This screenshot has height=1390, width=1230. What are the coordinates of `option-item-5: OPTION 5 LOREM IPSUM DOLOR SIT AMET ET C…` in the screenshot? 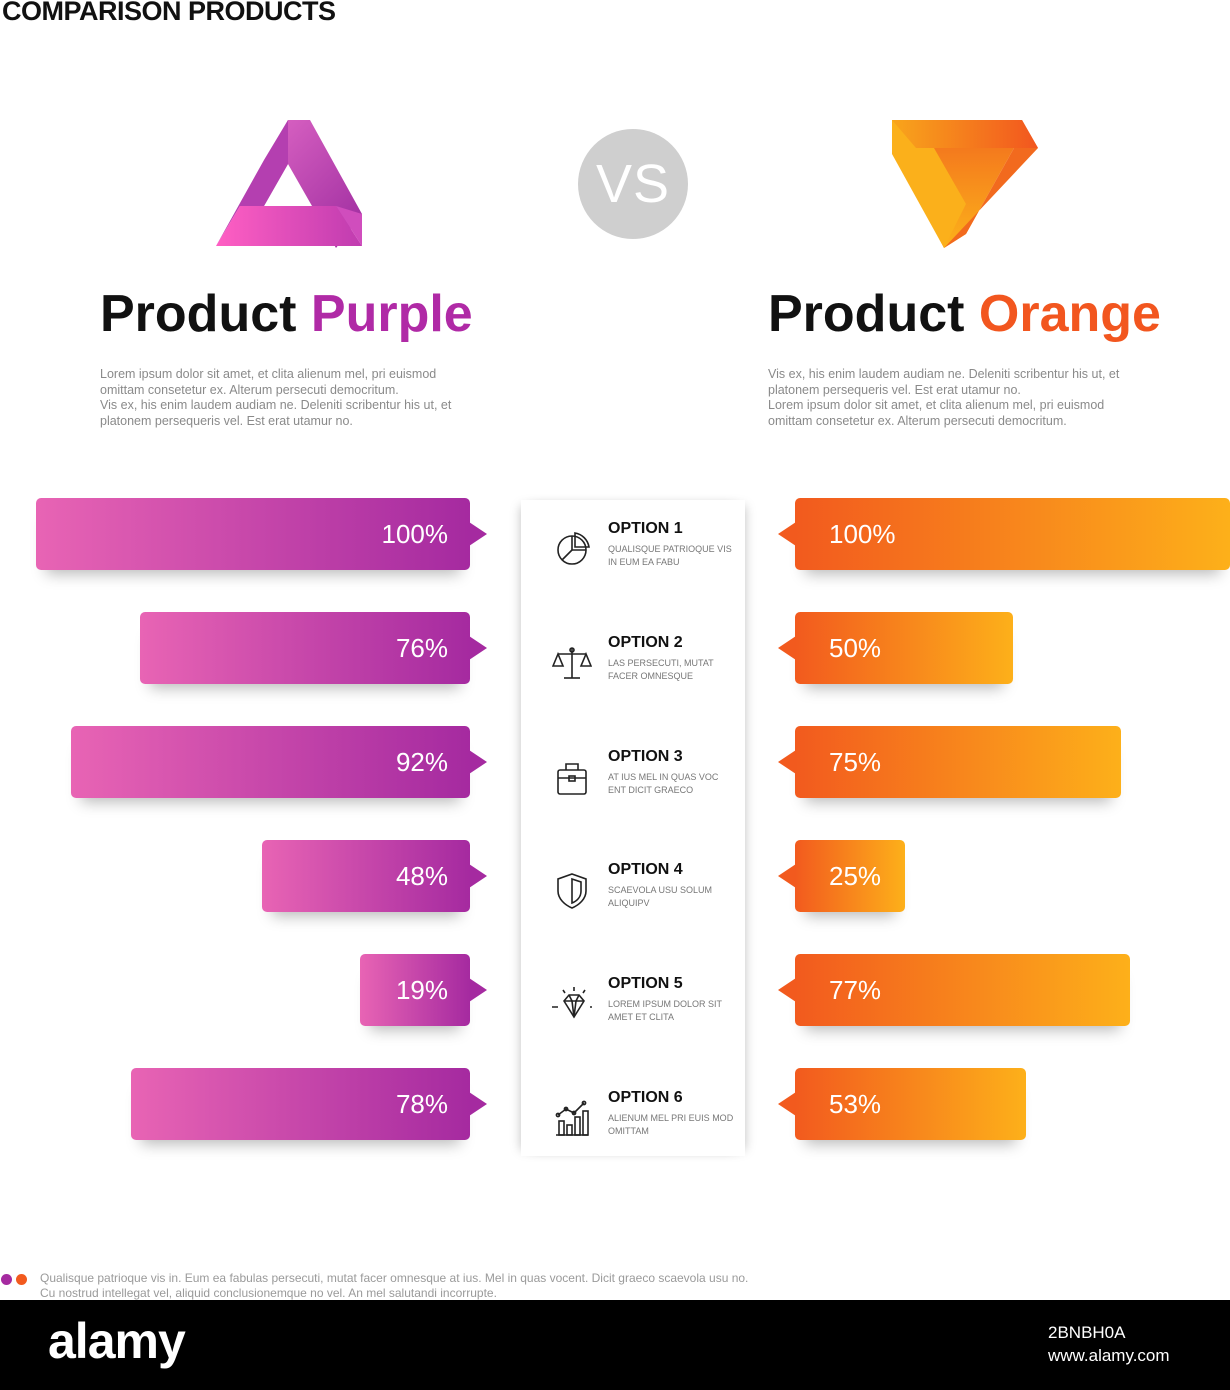 It's located at (643, 1011).